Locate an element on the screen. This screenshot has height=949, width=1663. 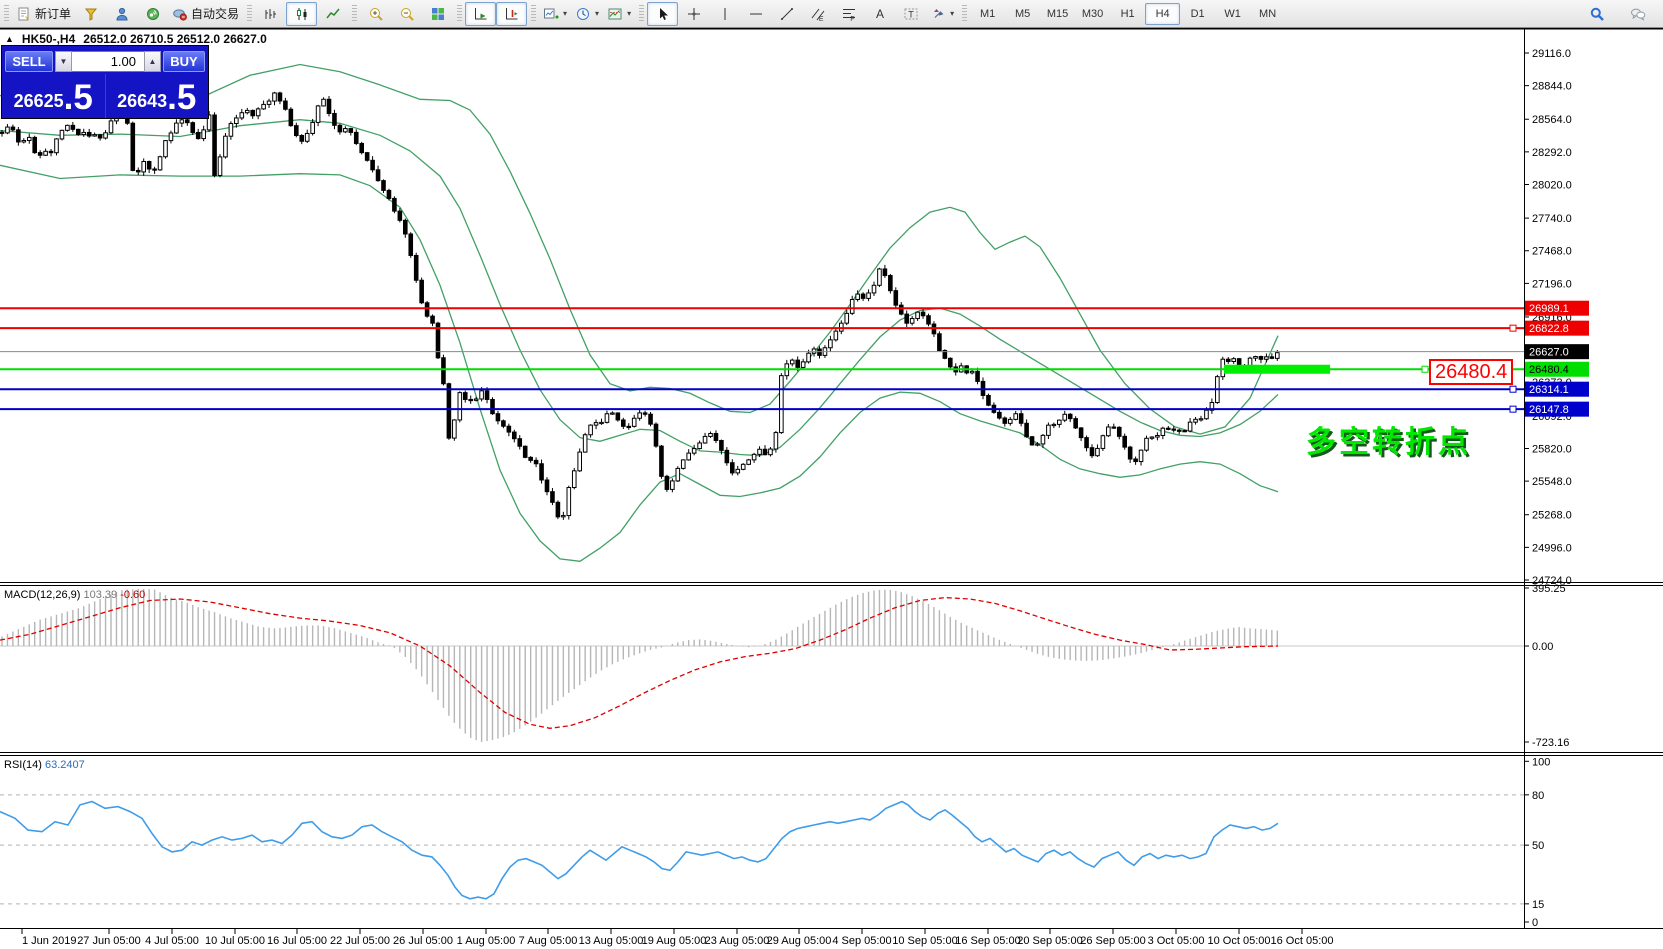
rsi-axis-label: 0 is located at coordinates (1535, 923).